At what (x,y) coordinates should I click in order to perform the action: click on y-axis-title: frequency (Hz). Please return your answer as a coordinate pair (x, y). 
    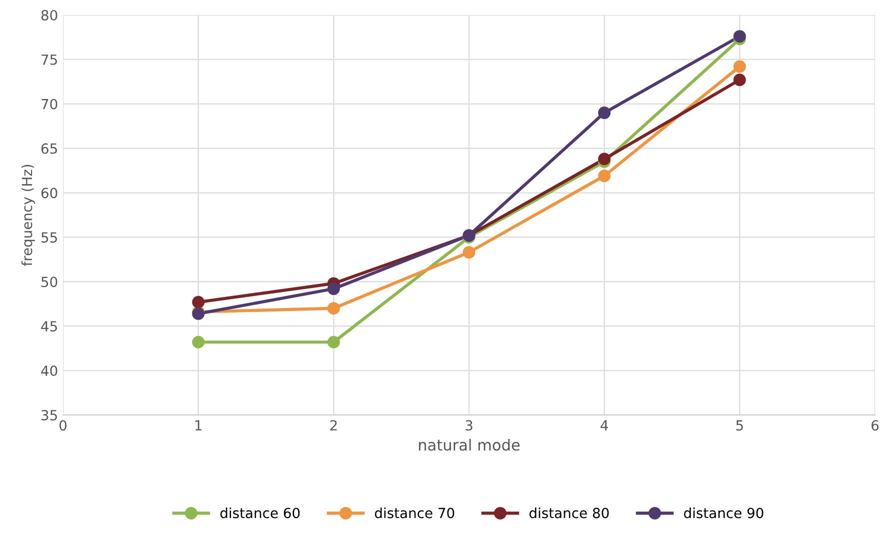
    Looking at the image, I should click on (28, 215).